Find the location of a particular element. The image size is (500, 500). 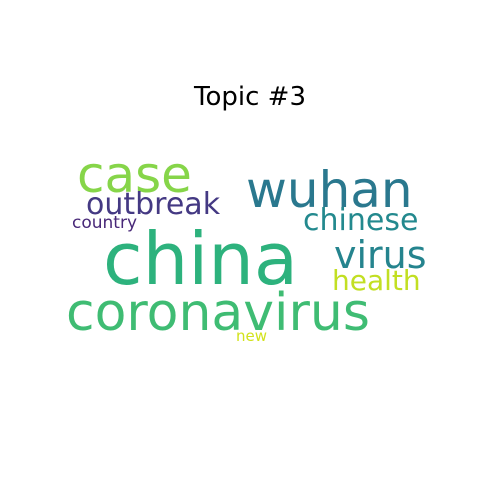

chart-title: Topic #3 is located at coordinates (250, 97).